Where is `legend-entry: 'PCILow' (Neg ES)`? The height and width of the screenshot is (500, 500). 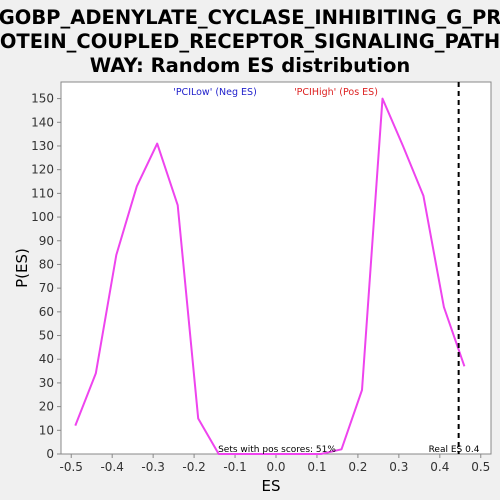
legend-entry: 'PCILow' (Neg ES) is located at coordinates (215, 92).